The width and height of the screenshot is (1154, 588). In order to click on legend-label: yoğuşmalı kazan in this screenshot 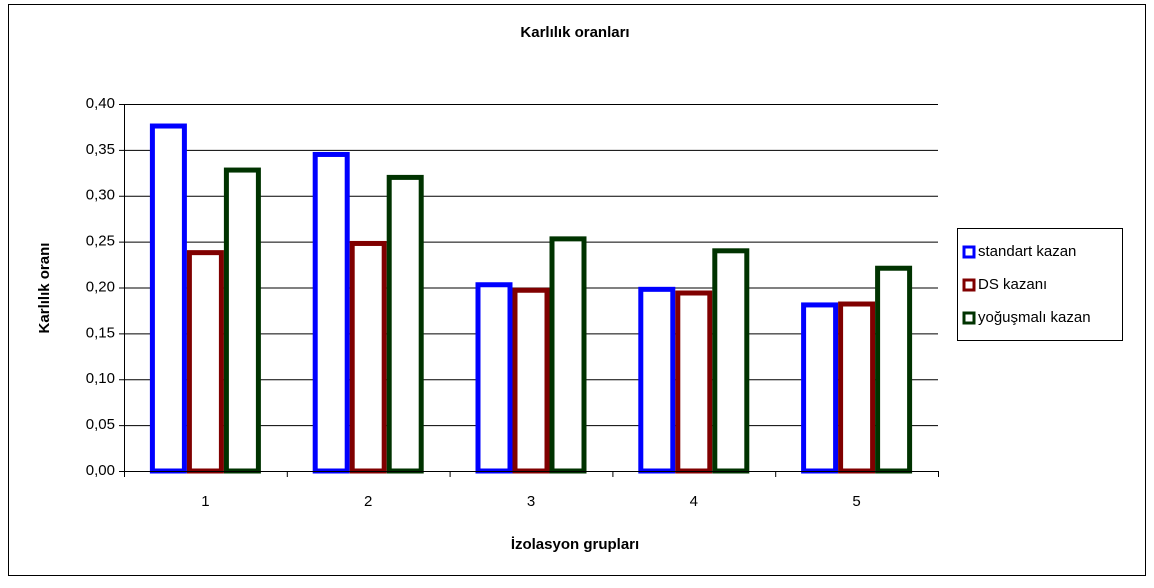, I will do `click(1034, 317)`.